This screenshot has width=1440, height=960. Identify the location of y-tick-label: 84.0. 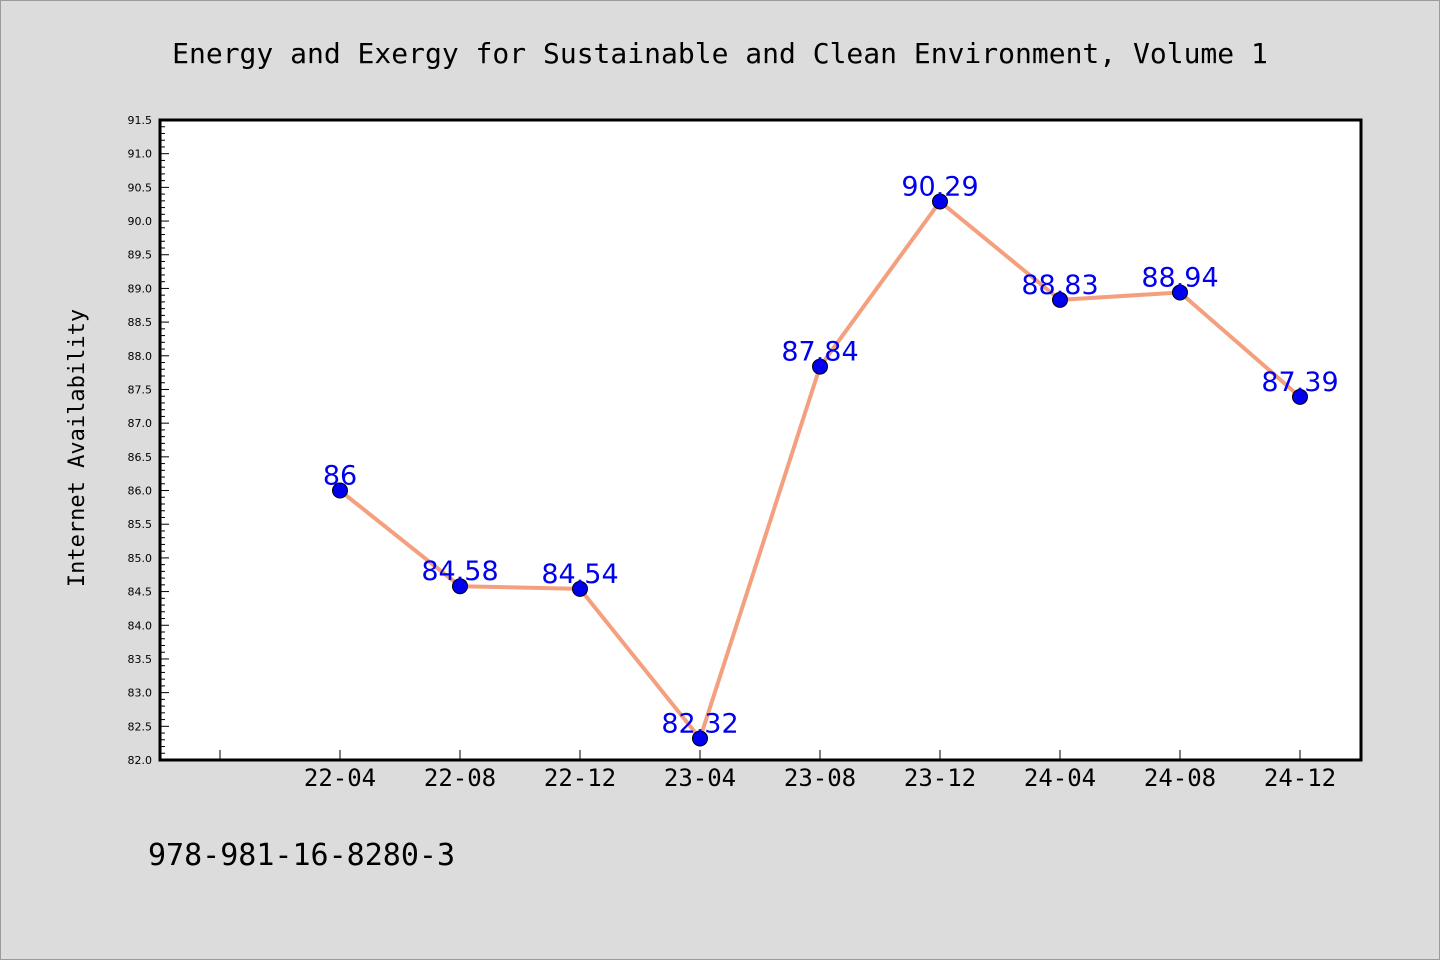
(140, 625).